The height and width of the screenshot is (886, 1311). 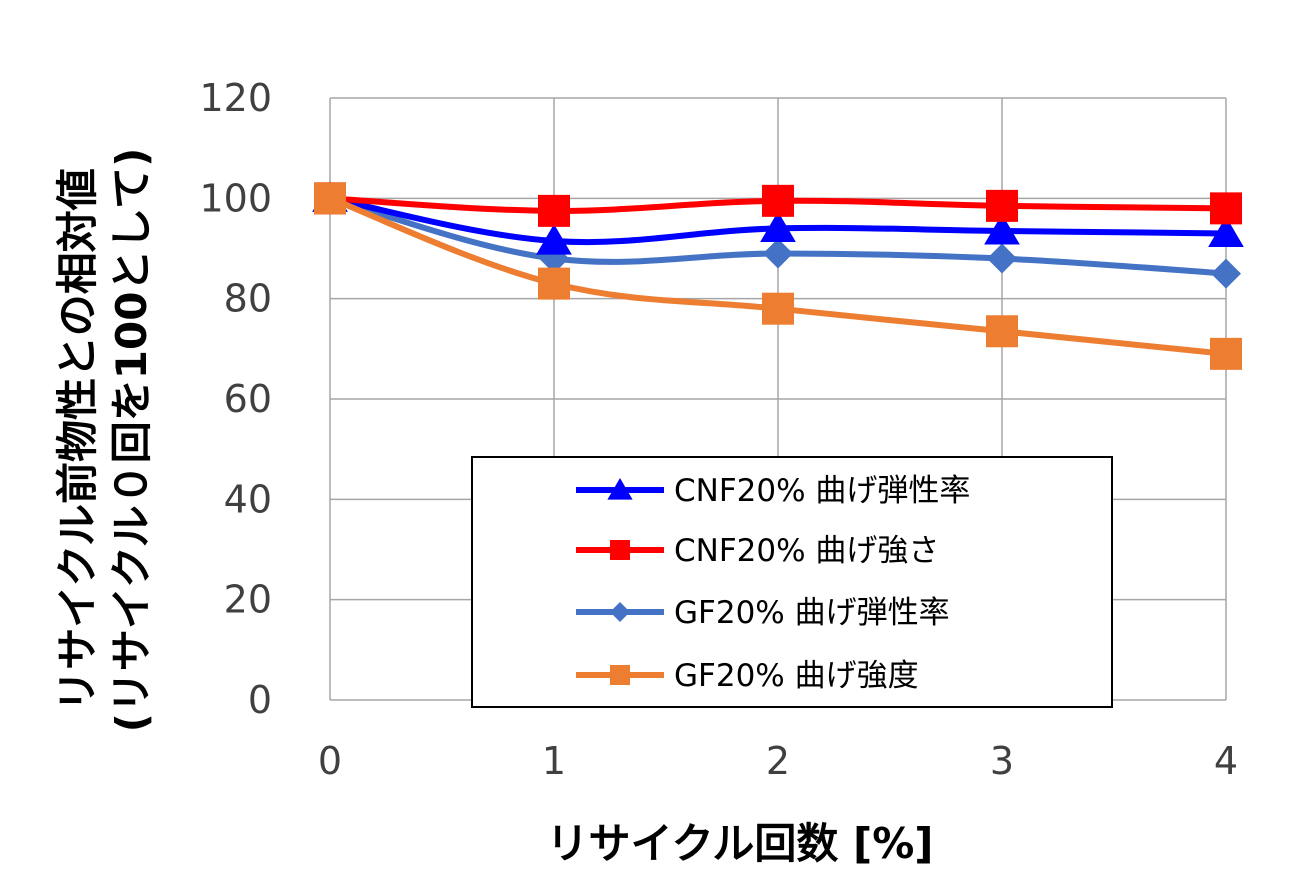 I want to click on x-tick-label: 1, so click(x=554, y=761).